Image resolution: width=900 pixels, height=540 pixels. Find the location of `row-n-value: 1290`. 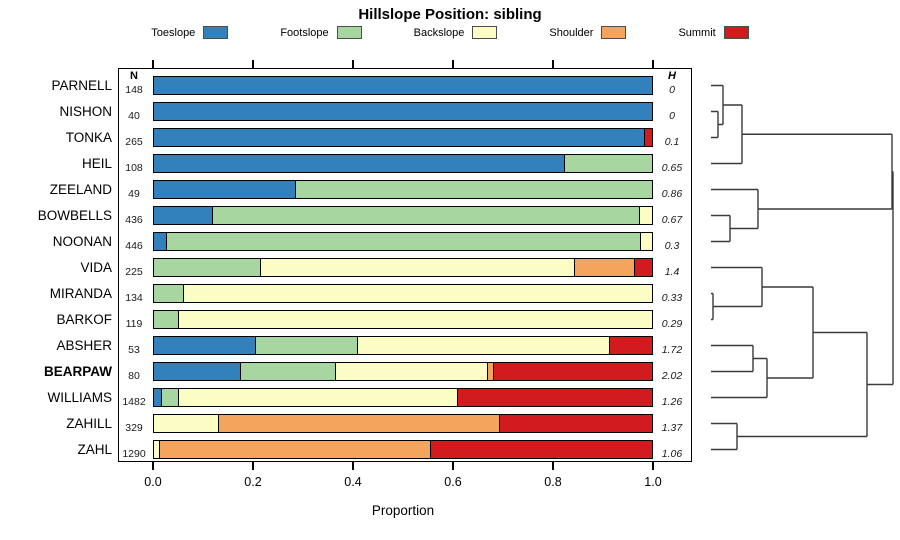

row-n-value: 1290 is located at coordinates (134, 453).